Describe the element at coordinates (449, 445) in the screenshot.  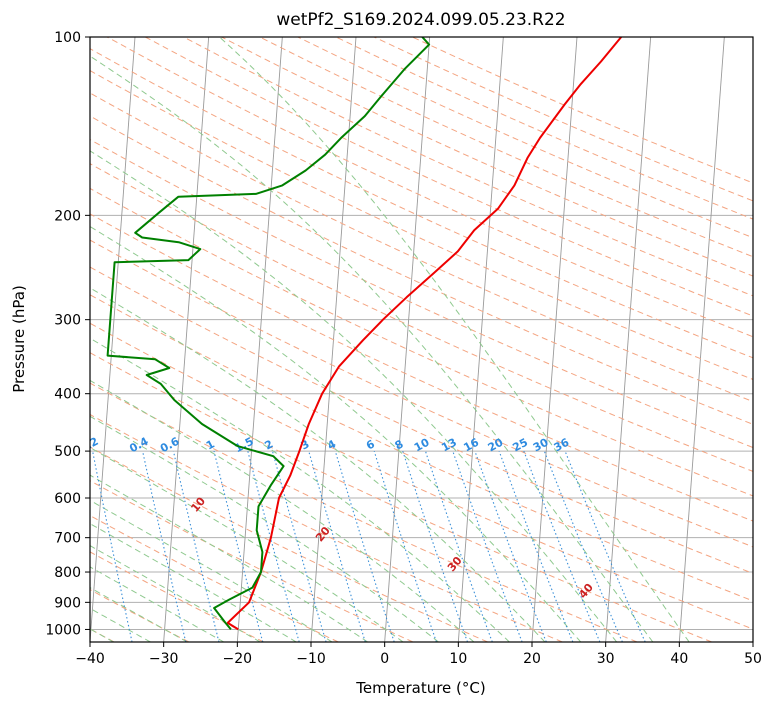
I see `mixing-ratio-label: 13` at that location.